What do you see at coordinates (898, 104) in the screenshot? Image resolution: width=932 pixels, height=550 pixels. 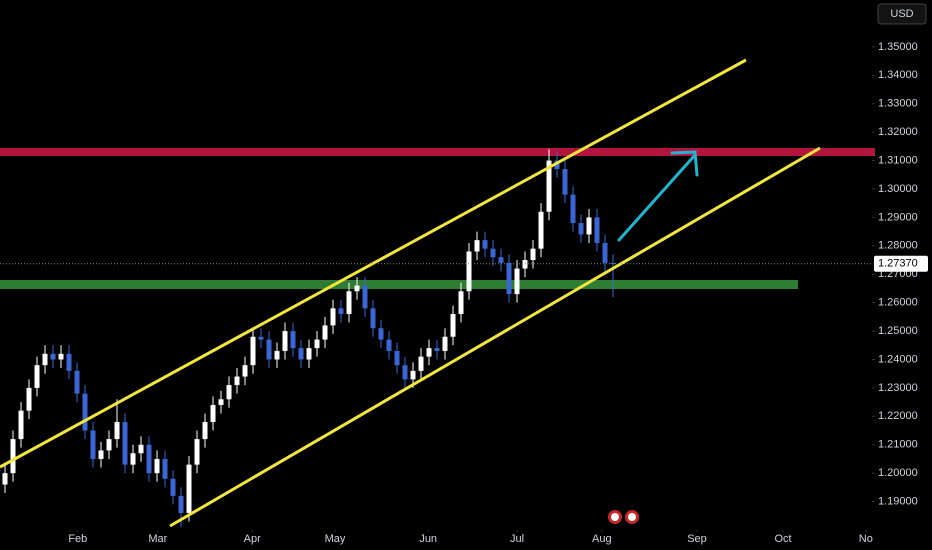 I see `y-tick-label: 1.33000` at bounding box center [898, 104].